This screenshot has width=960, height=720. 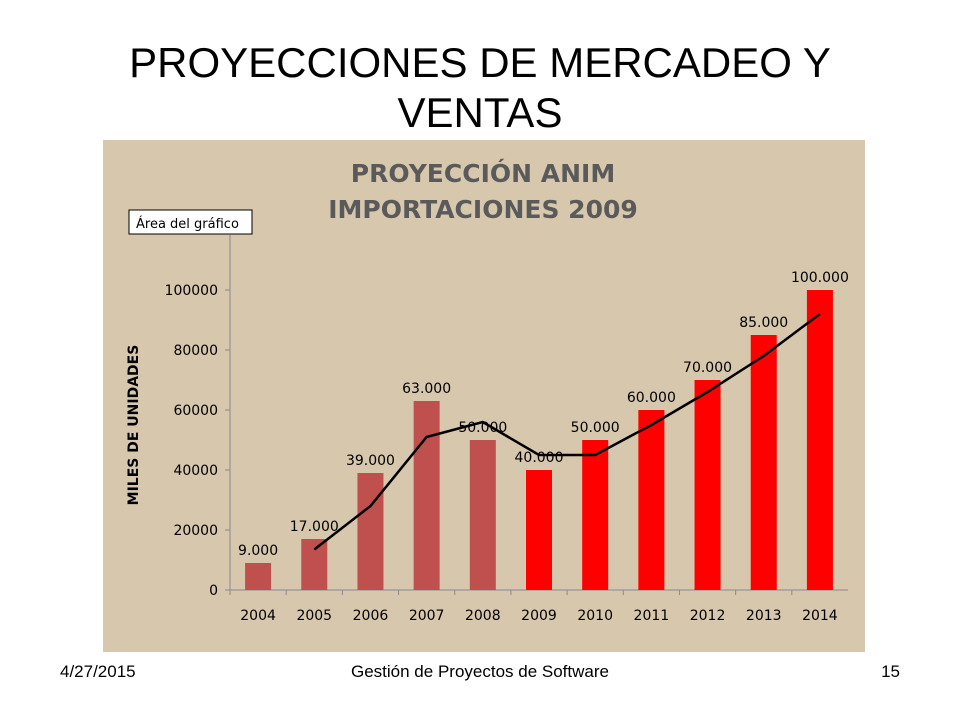 What do you see at coordinates (195, 411) in the screenshot?
I see `y-tick-label: 60000` at bounding box center [195, 411].